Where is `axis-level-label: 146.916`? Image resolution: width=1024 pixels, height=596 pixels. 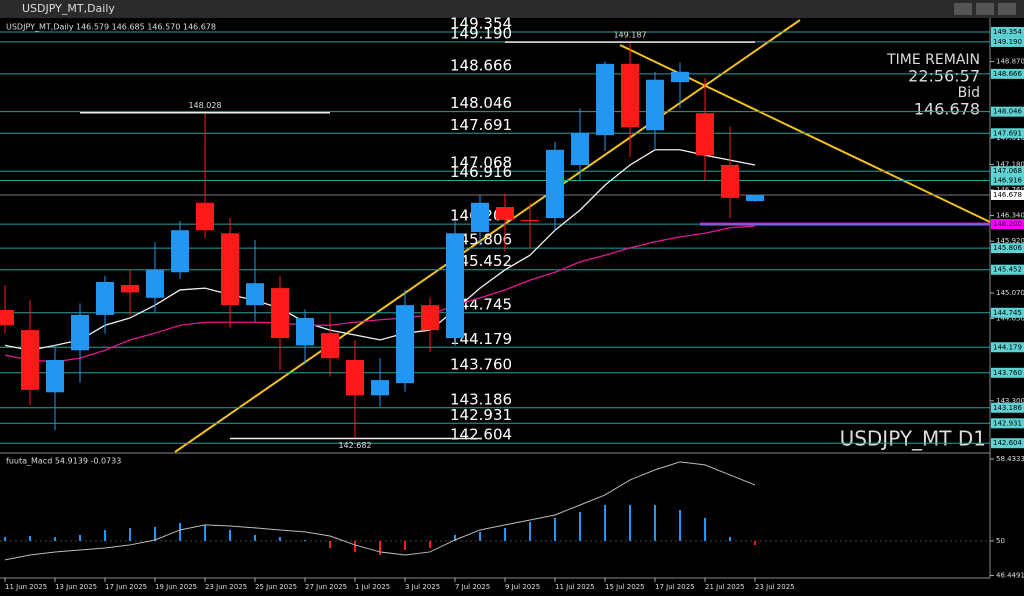 axis-level-label: 146.916 is located at coordinates (1007, 180).